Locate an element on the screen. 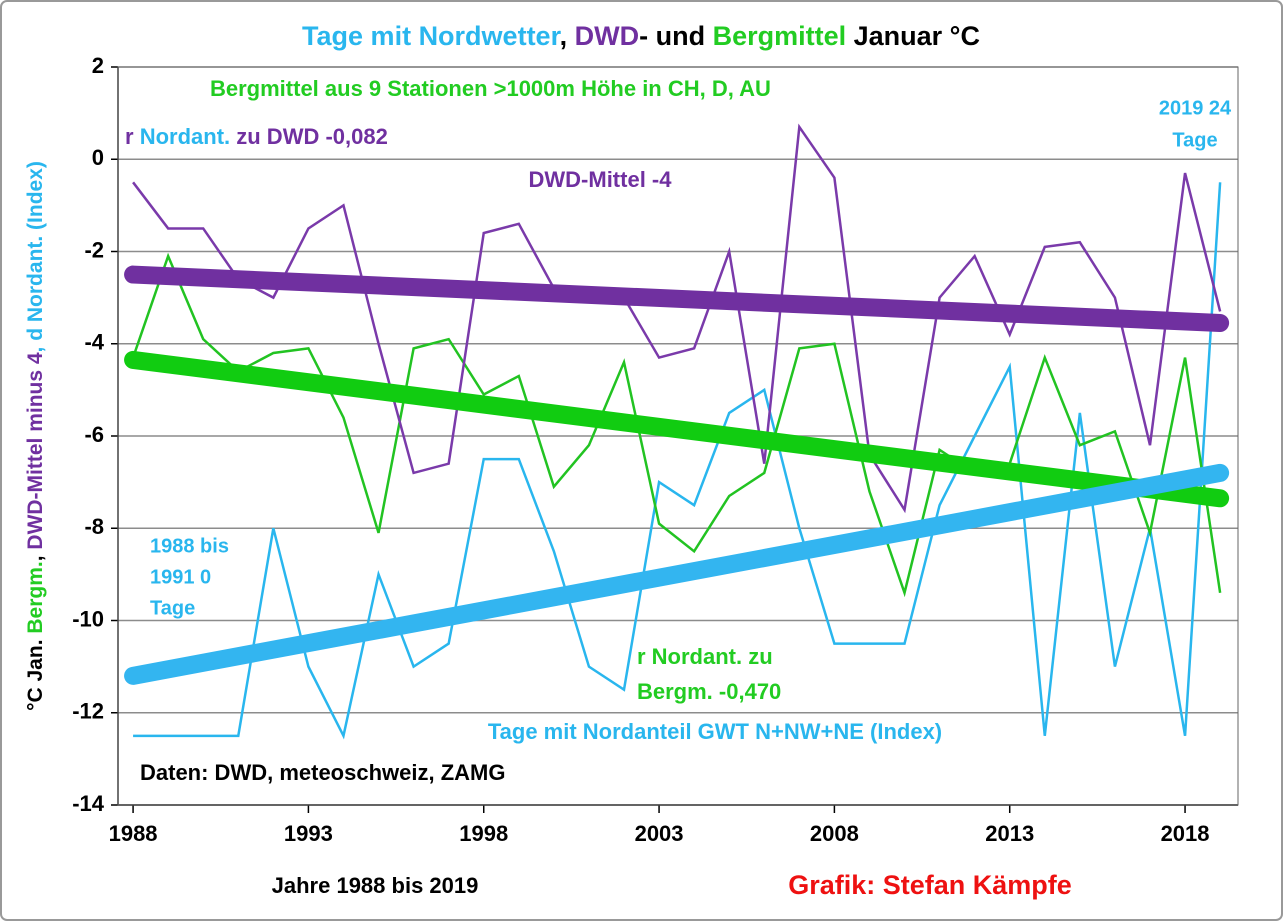 The height and width of the screenshot is (921, 1283). x-tick-label: 1998 is located at coordinates (483, 833).